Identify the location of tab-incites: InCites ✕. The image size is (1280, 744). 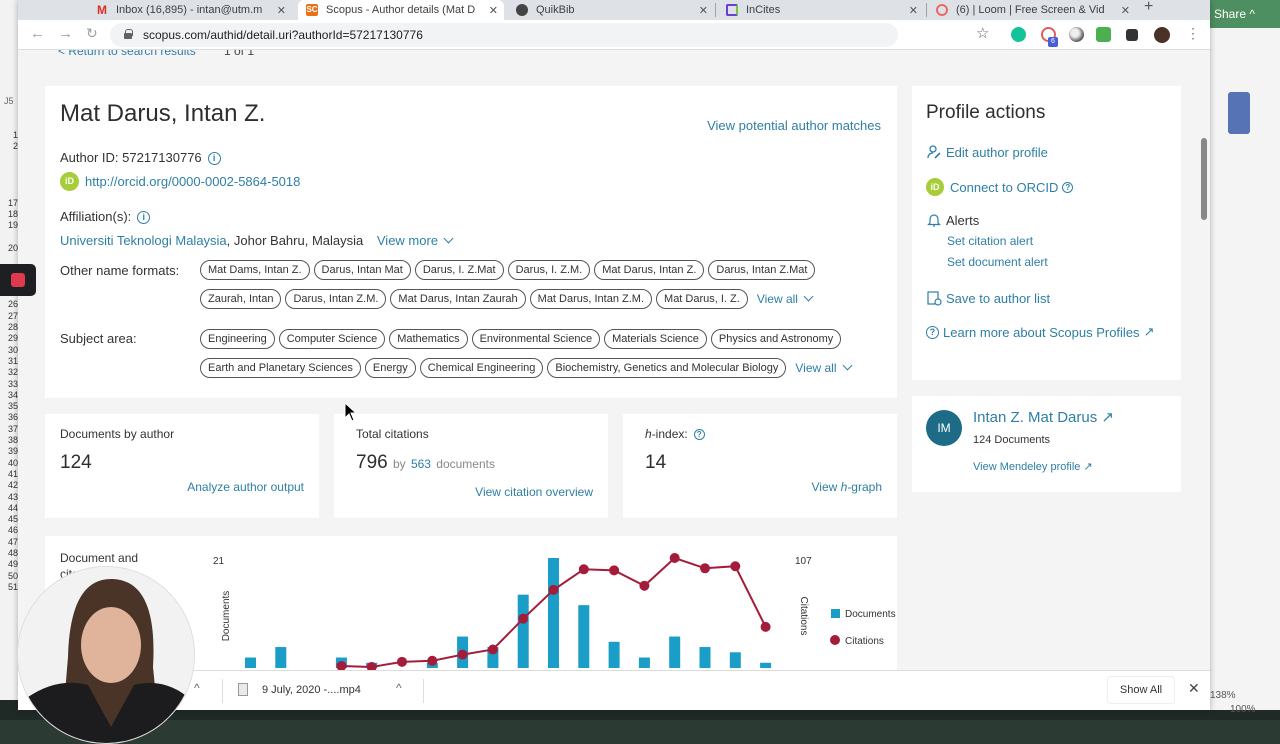
(821, 10).